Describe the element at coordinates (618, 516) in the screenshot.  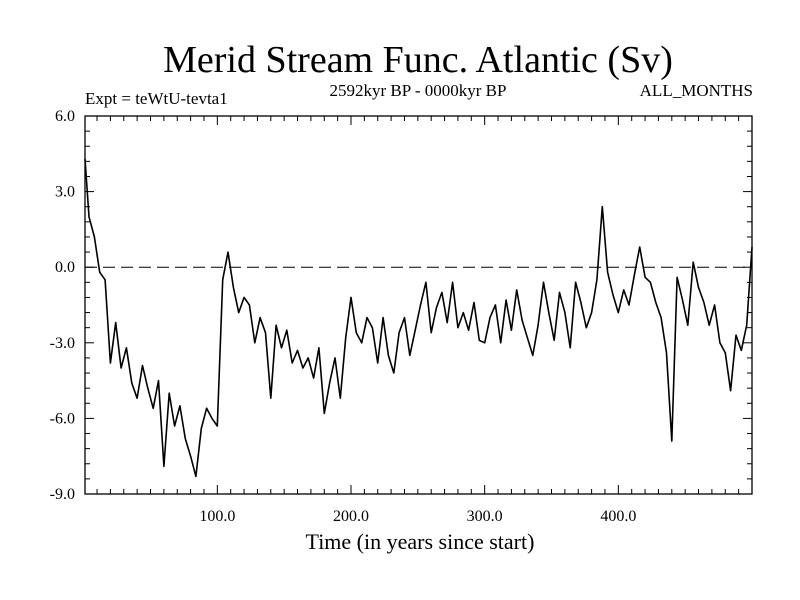
I see `x-tick-label: 400.0` at that location.